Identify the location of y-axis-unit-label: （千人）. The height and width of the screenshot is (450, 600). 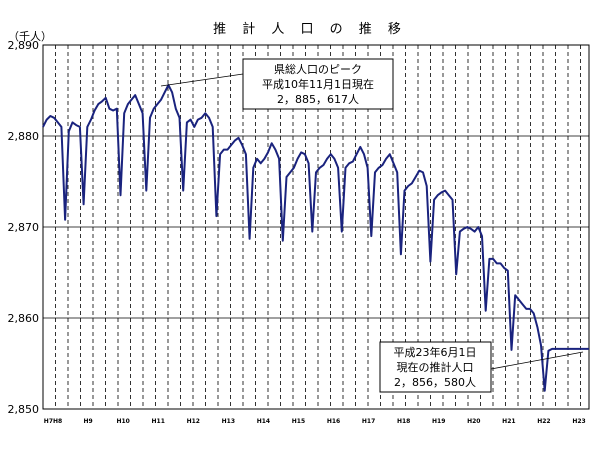
(30, 36).